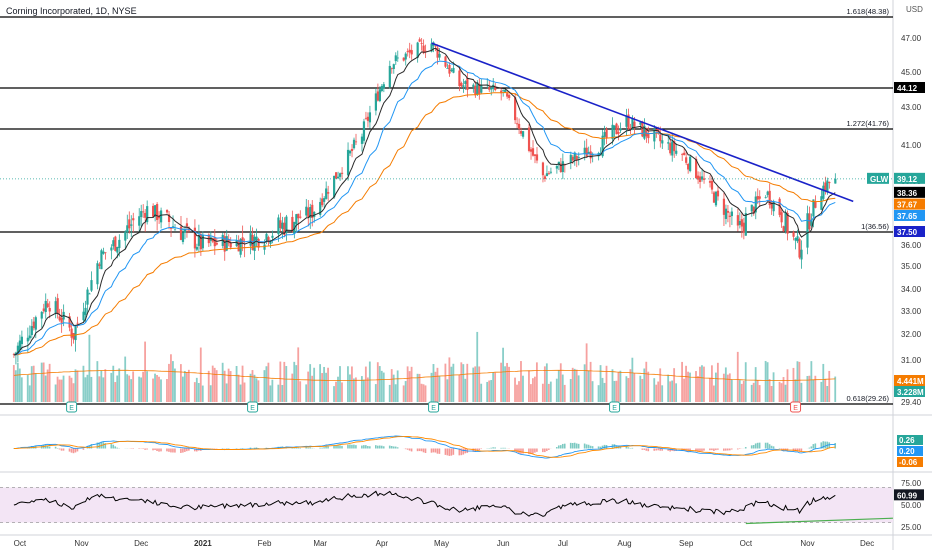 The image size is (932, 550). What do you see at coordinates (907, 88) in the screenshot?
I see `price-badge-label: 44.12` at bounding box center [907, 88].